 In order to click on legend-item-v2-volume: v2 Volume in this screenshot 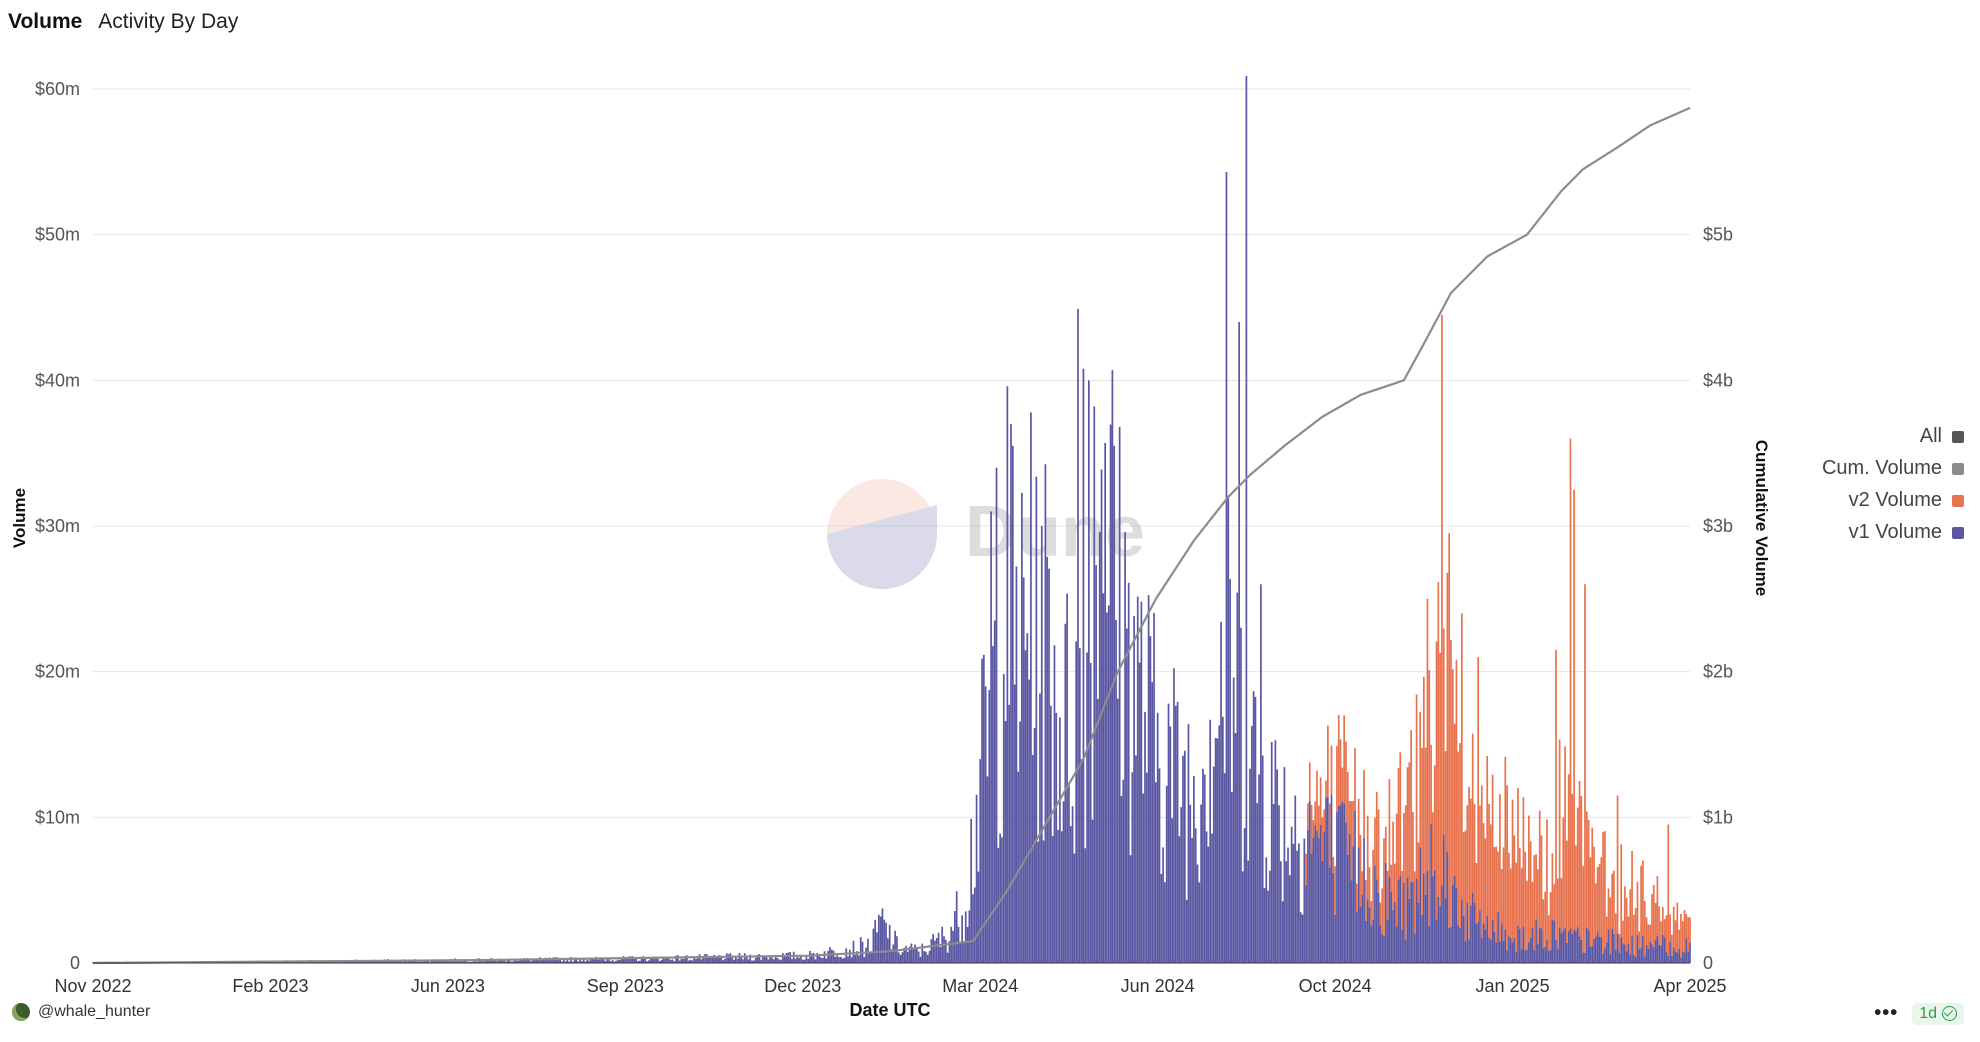, I will do `click(1906, 500)`.